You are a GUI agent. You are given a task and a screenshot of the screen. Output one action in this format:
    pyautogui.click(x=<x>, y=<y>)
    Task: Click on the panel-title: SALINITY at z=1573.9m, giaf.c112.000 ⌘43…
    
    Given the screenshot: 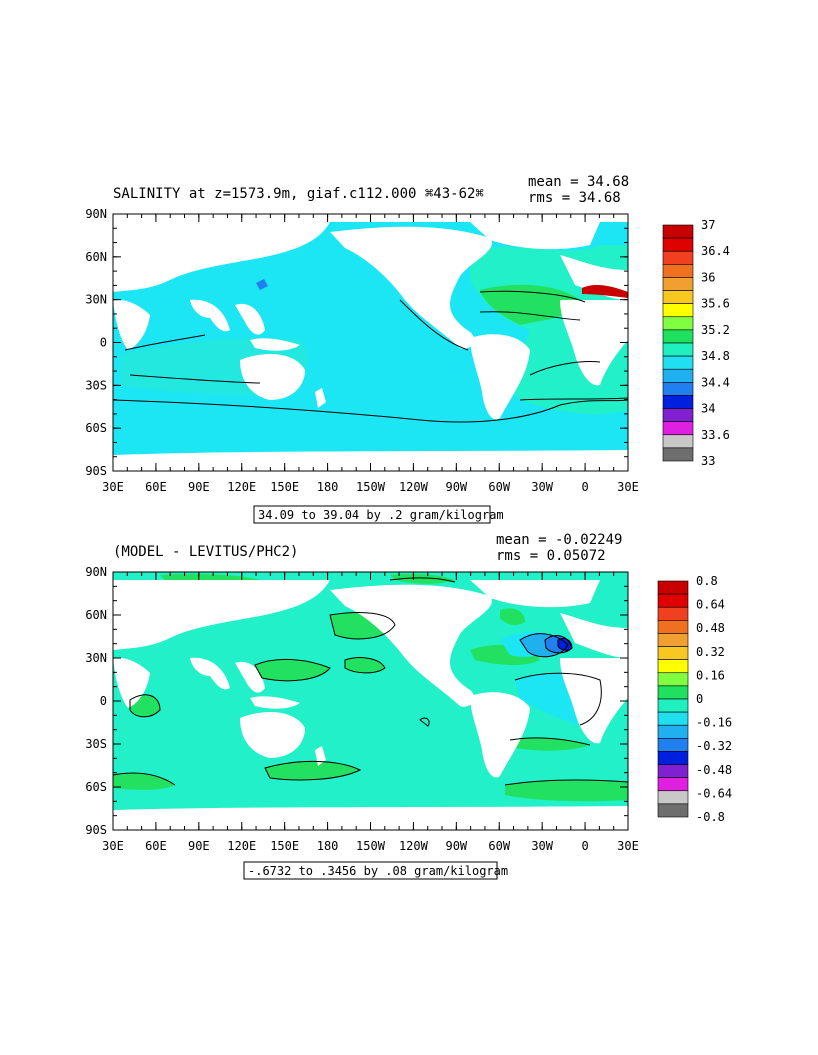 What is the action you would take?
    pyautogui.click(x=298, y=194)
    